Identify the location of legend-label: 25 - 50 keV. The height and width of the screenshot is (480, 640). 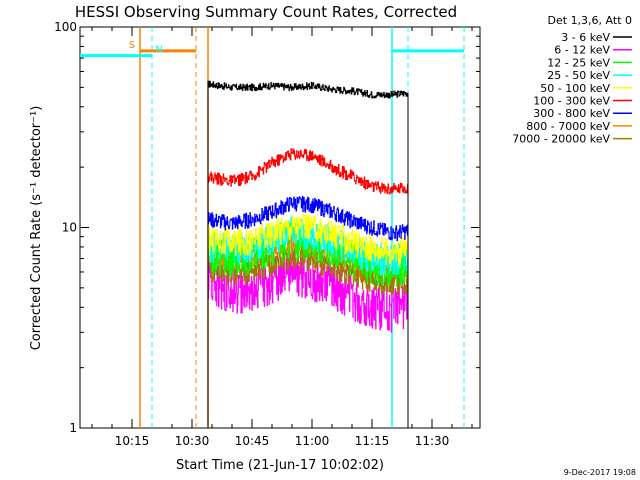
(578, 75).